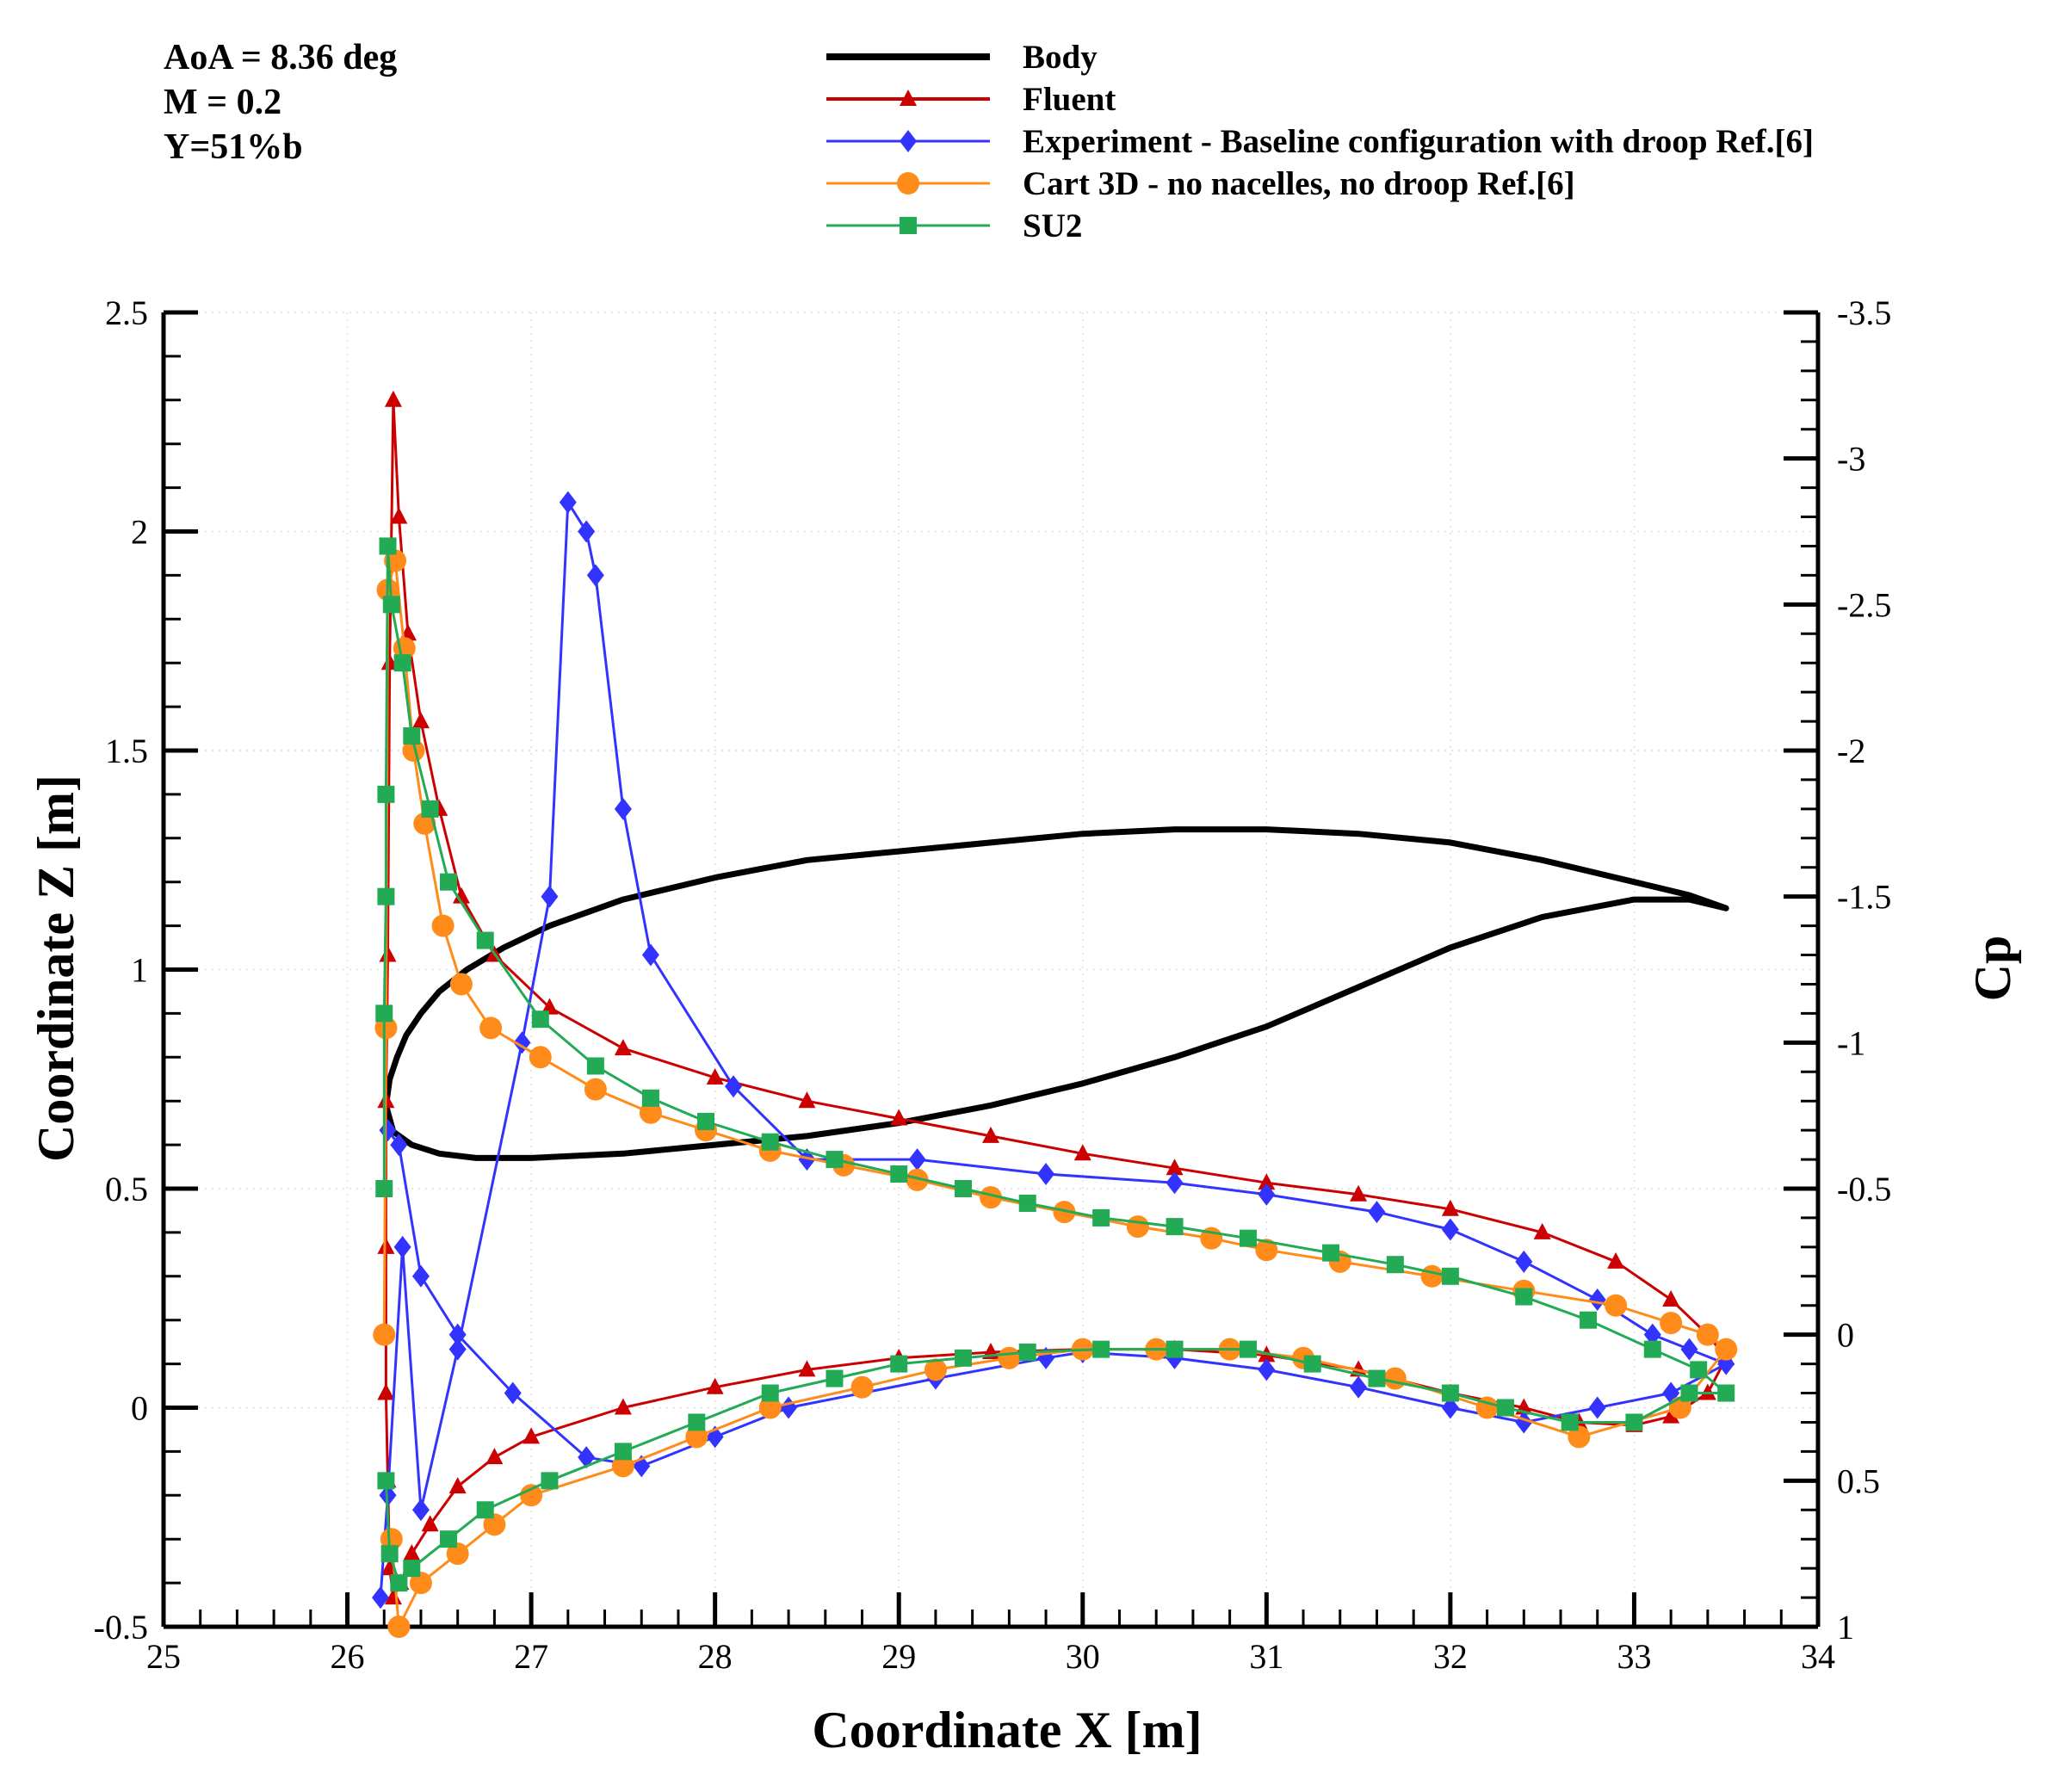 The image size is (2053, 1792). Describe the element at coordinates (1851, 459) in the screenshot. I see `y-right-tick-label: -3` at that location.